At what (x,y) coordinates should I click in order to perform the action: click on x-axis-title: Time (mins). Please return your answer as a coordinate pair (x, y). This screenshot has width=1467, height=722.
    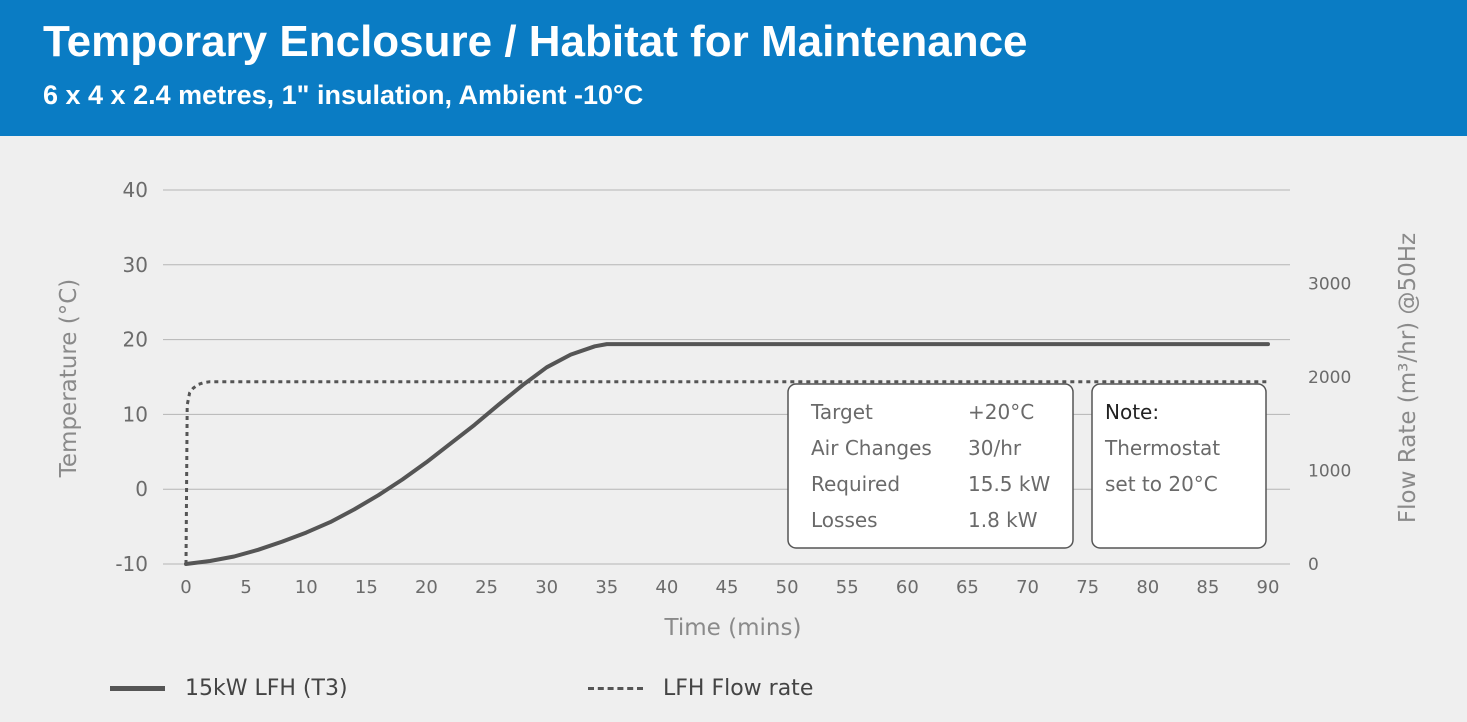
    Looking at the image, I should click on (733, 628).